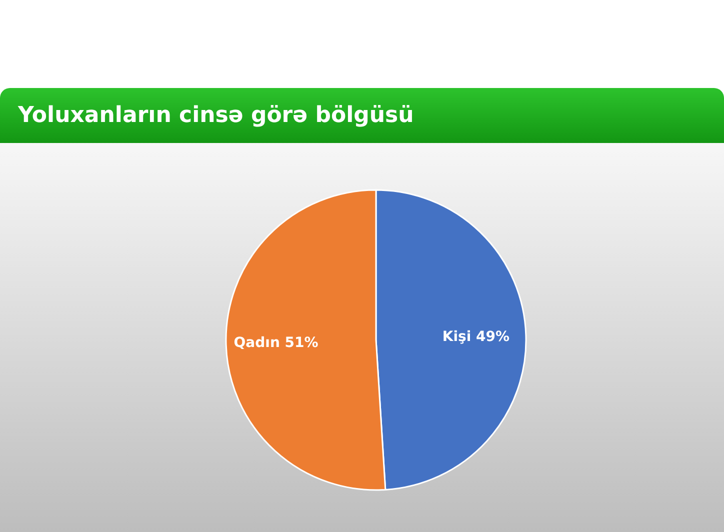 The image size is (724, 532). I want to click on slice-label: Kişi 49%, so click(476, 336).